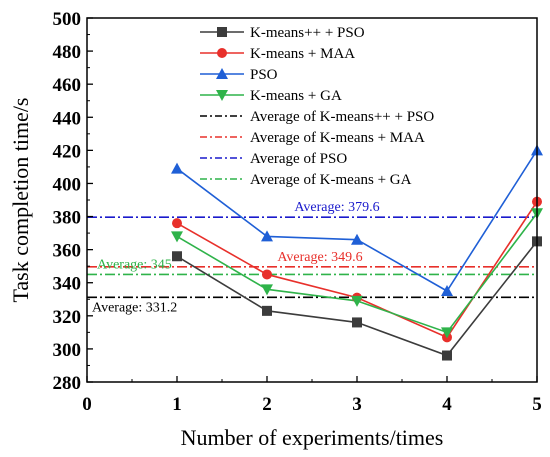  Describe the element at coordinates (73, 201) in the screenshot. I see `y-axis-ticks: 280 300 320 340 360 380 400 420 440 460 480 500` at that location.